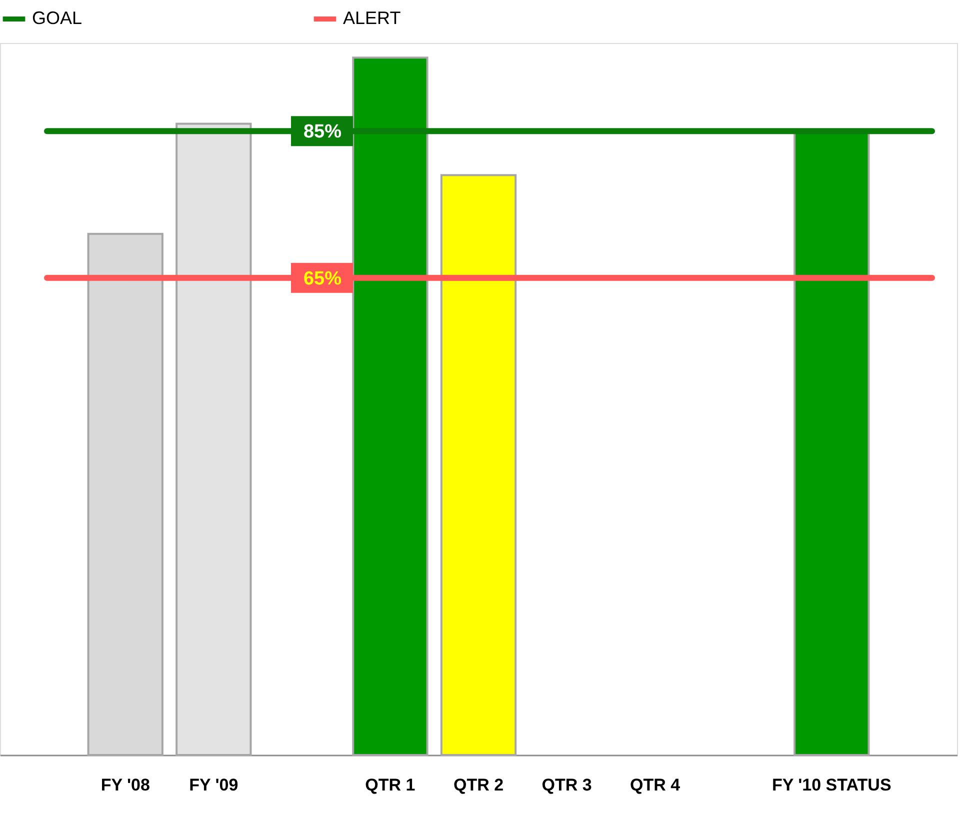 Image resolution: width=972 pixels, height=817 pixels. I want to click on x-tick-label: QTR 1, so click(390, 785).